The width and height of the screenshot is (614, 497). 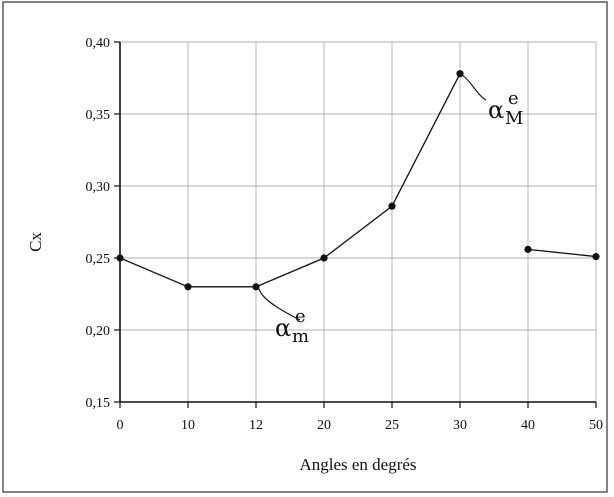 I want to click on annotation: α me, so click(x=283, y=317).